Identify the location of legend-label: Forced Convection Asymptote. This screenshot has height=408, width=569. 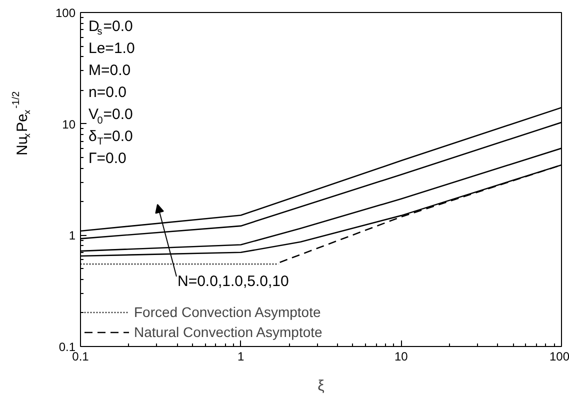
(227, 312).